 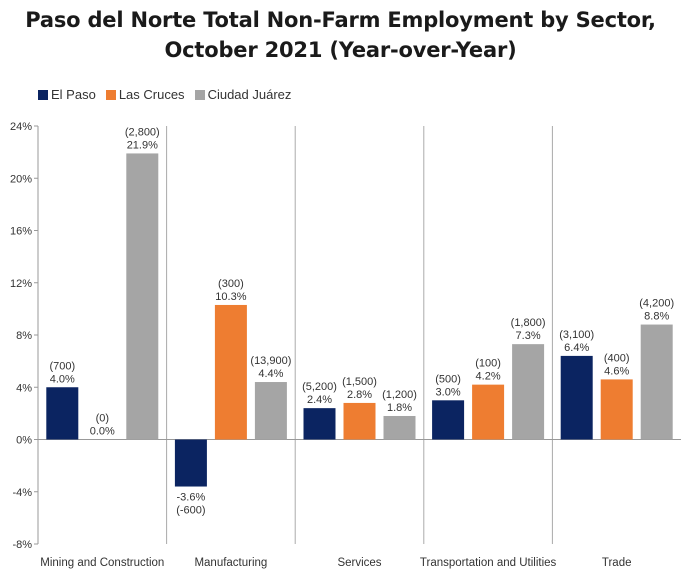 I want to click on legend-item-ciudad-juarez: Ciudad Juárez, so click(x=243, y=94).